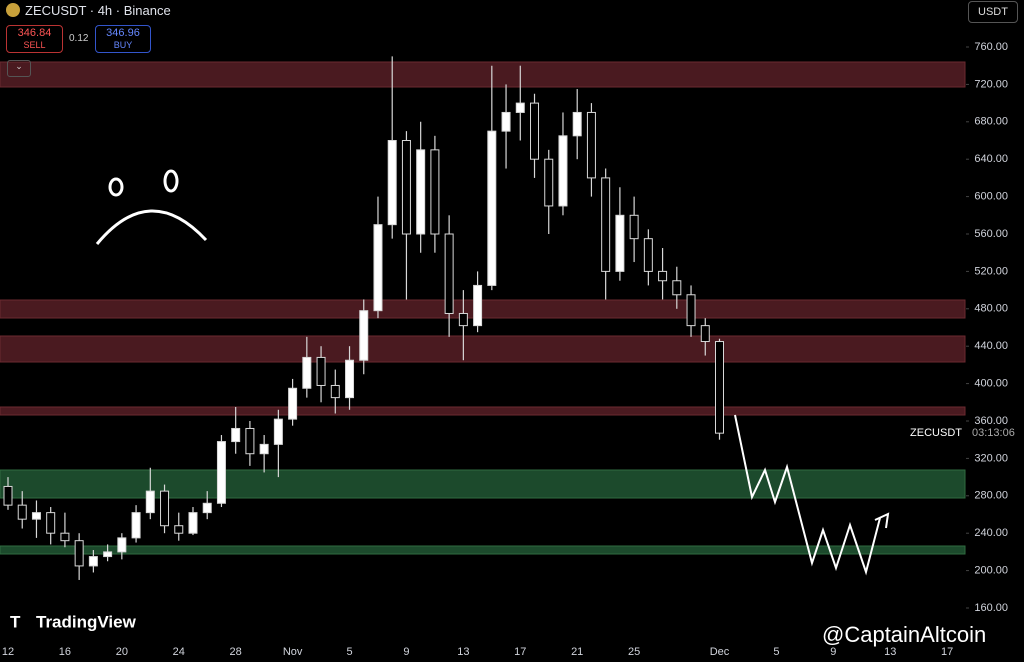 The width and height of the screenshot is (1024, 662). I want to click on x-tick-label: 25, so click(634, 652).